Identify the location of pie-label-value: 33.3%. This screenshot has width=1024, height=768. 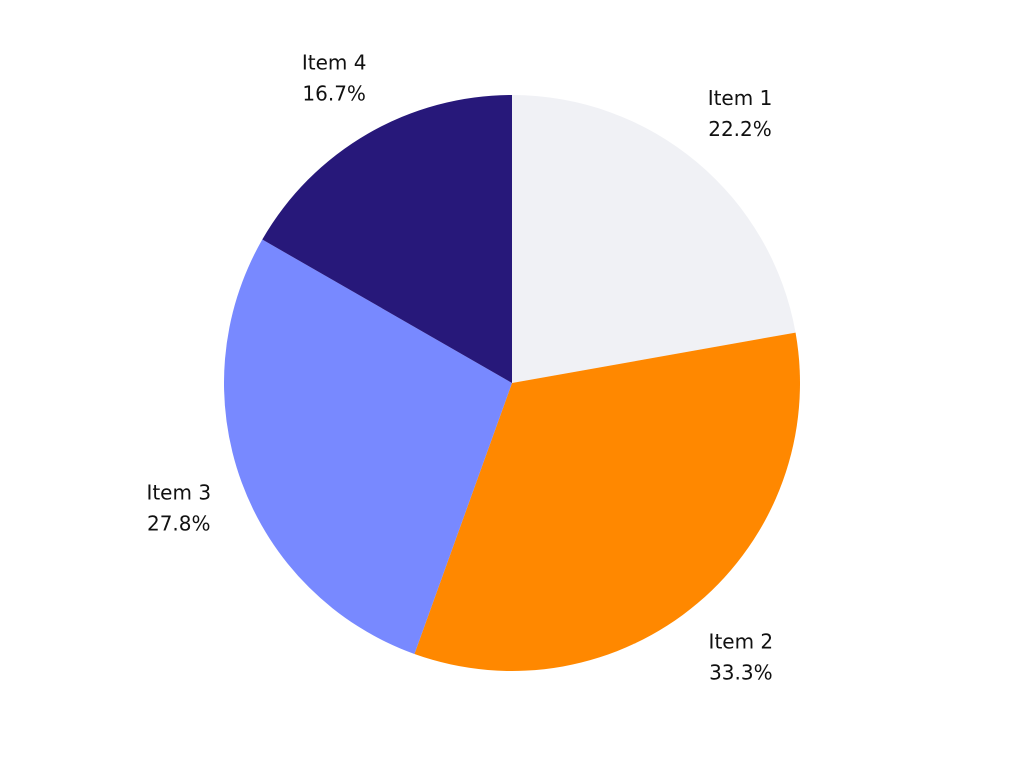
(741, 672).